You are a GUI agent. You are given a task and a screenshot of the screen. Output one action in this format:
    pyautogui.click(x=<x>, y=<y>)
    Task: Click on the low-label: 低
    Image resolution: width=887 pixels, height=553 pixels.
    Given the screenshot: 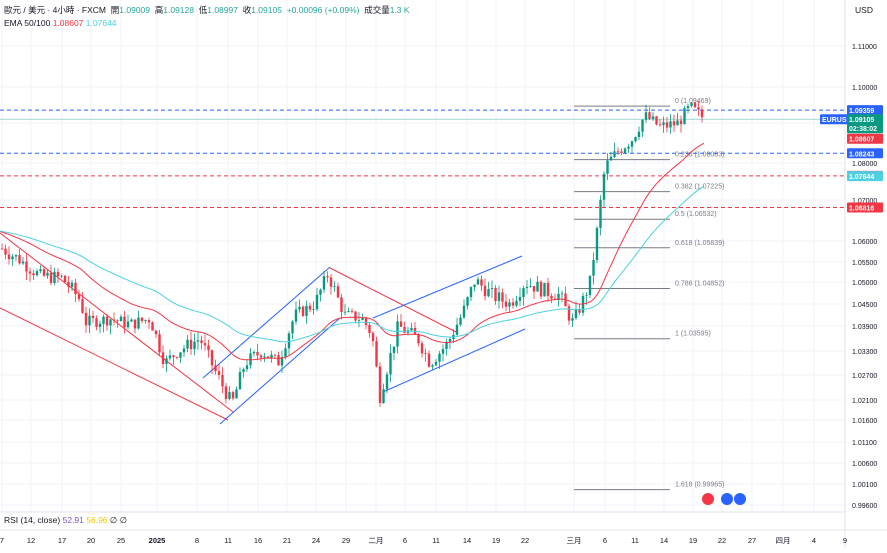 What is the action you would take?
    pyautogui.click(x=203, y=10)
    